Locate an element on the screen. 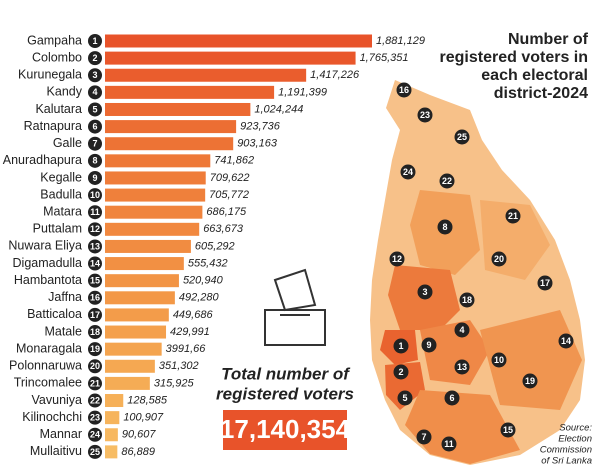 The width and height of the screenshot is (600, 474). value-label: 705,772 is located at coordinates (229, 195).